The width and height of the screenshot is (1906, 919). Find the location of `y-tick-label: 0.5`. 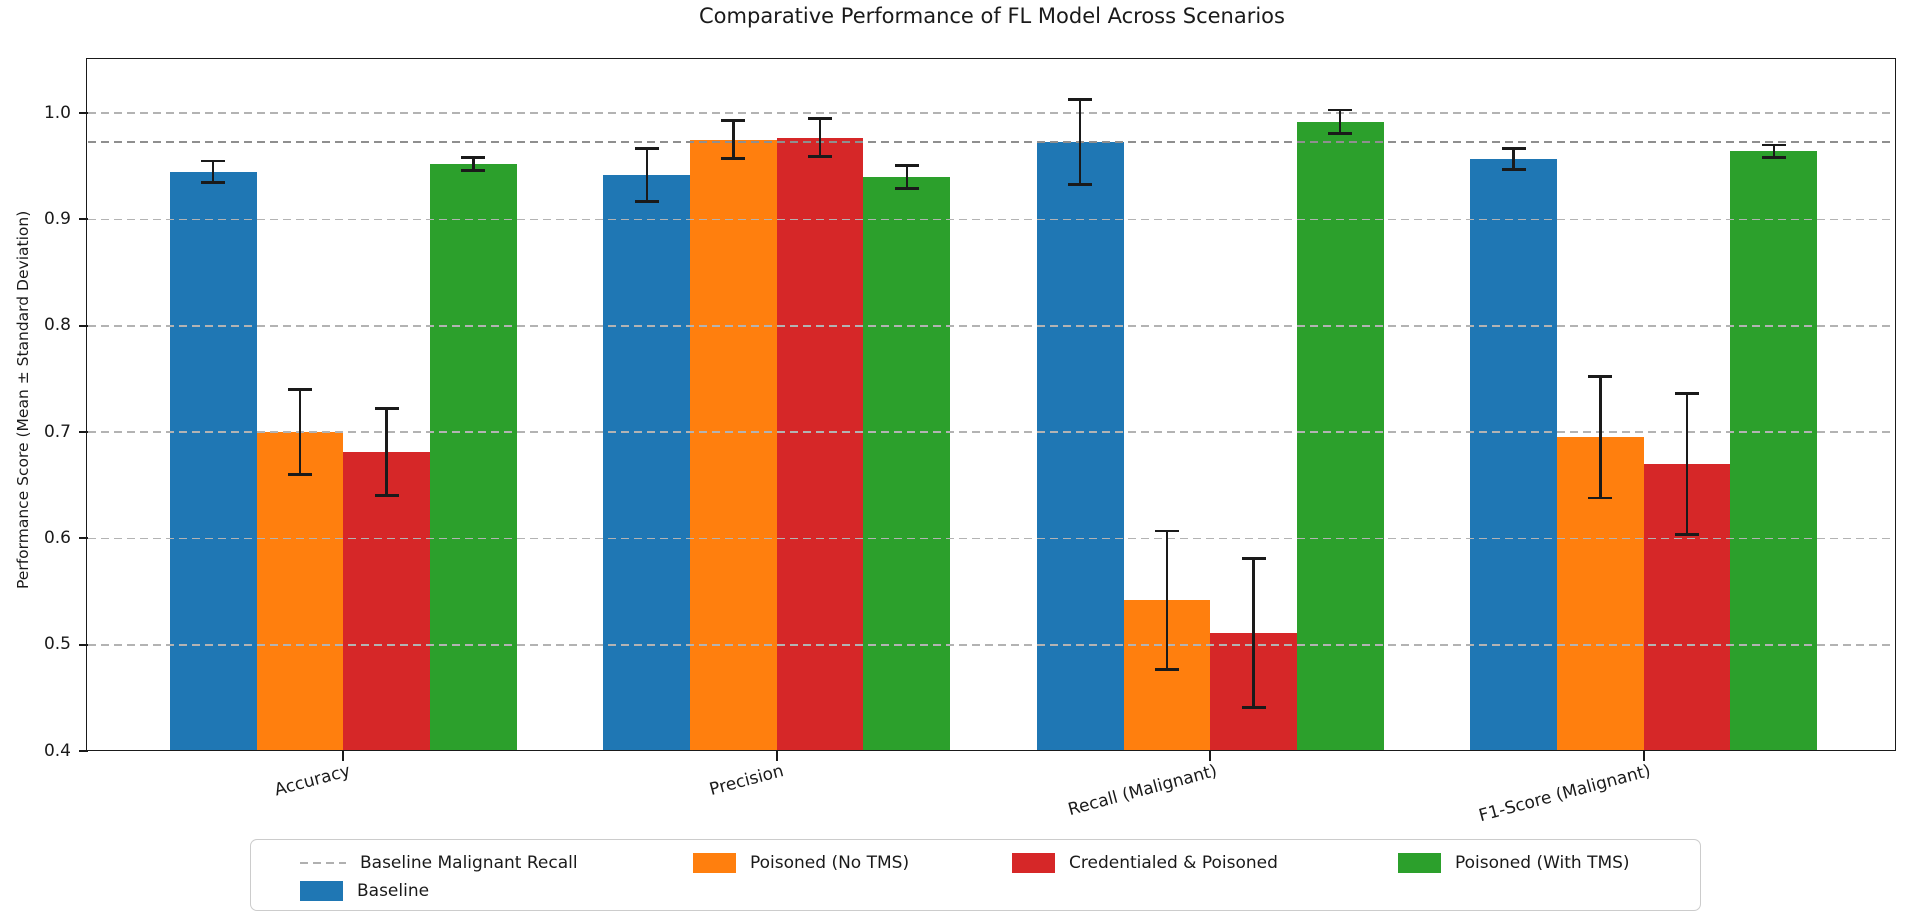

y-tick-label: 0.5 is located at coordinates (57, 644).